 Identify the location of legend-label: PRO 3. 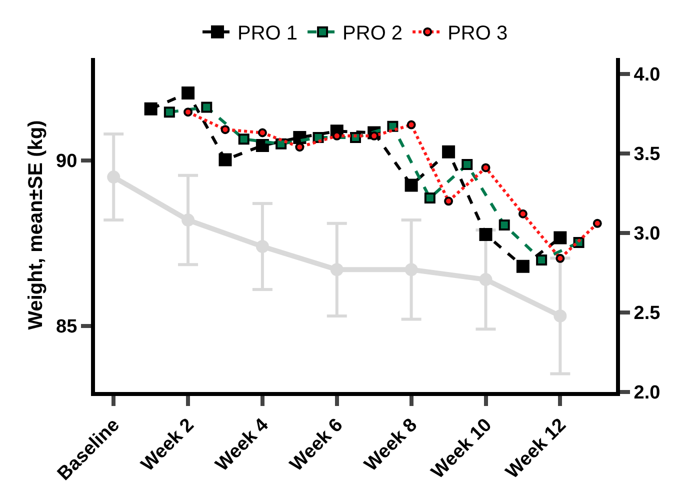
(478, 33).